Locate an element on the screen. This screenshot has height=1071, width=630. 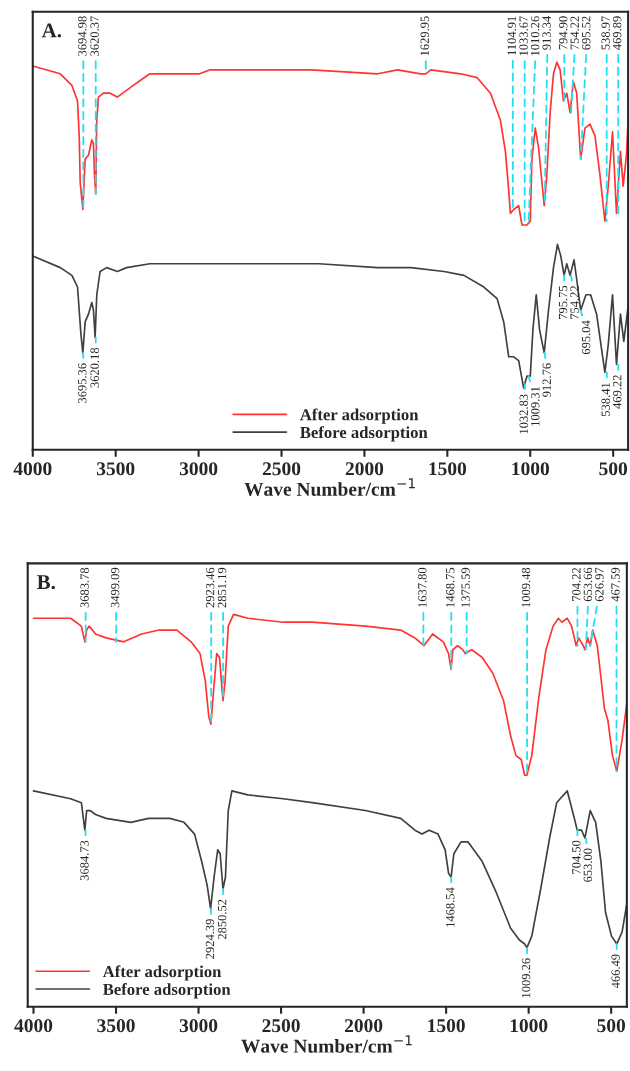
annotation: 538.41 is located at coordinates (605, 399).